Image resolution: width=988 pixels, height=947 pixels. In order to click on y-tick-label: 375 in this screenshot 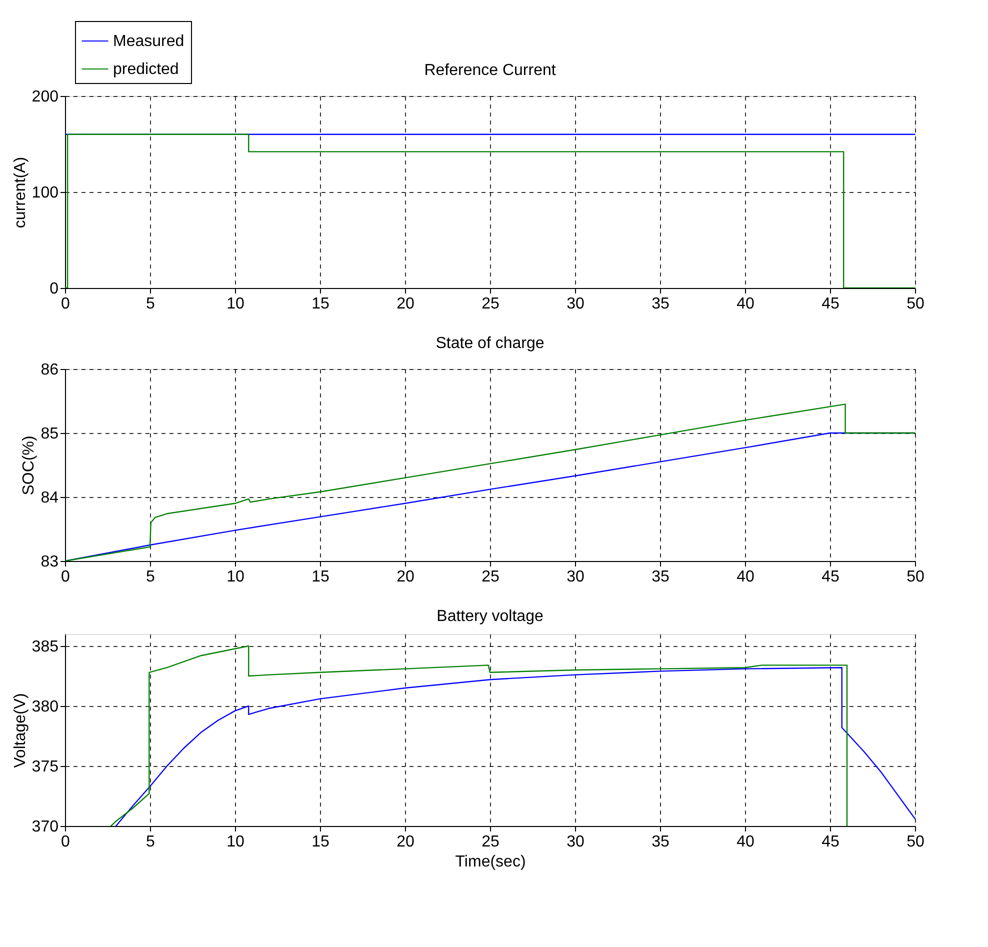, I will do `click(45, 767)`.